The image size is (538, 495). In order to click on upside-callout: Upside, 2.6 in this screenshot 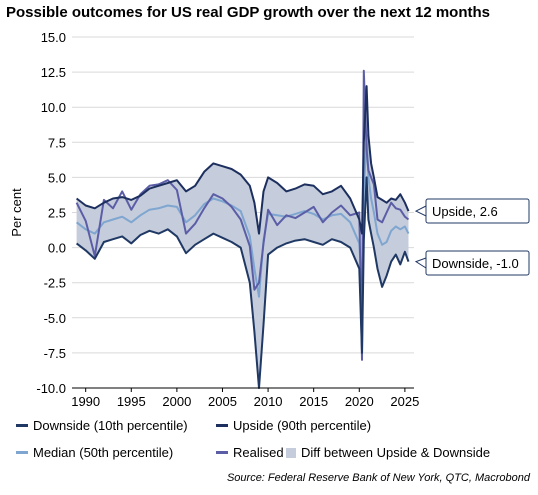, I will do `click(472, 211)`.